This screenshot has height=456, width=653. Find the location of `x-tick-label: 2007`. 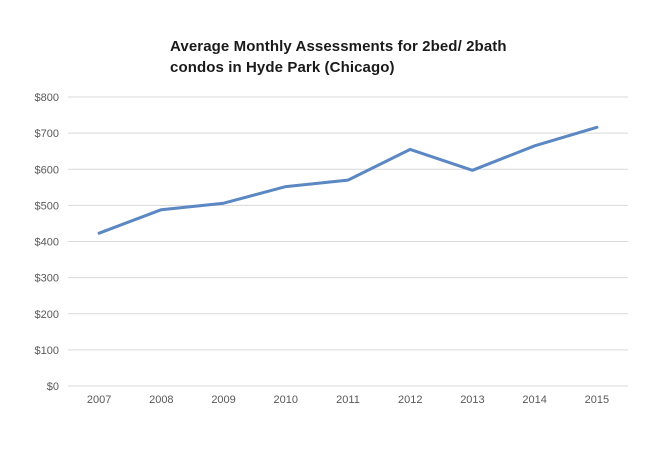

x-tick-label: 2007 is located at coordinates (99, 400).